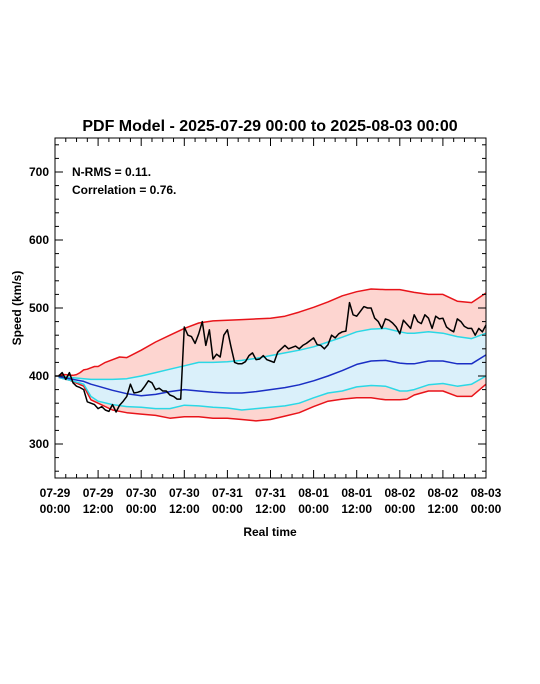 The width and height of the screenshot is (540, 684). Describe the element at coordinates (39, 172) in the screenshot. I see `y-tick-label: 700` at that location.